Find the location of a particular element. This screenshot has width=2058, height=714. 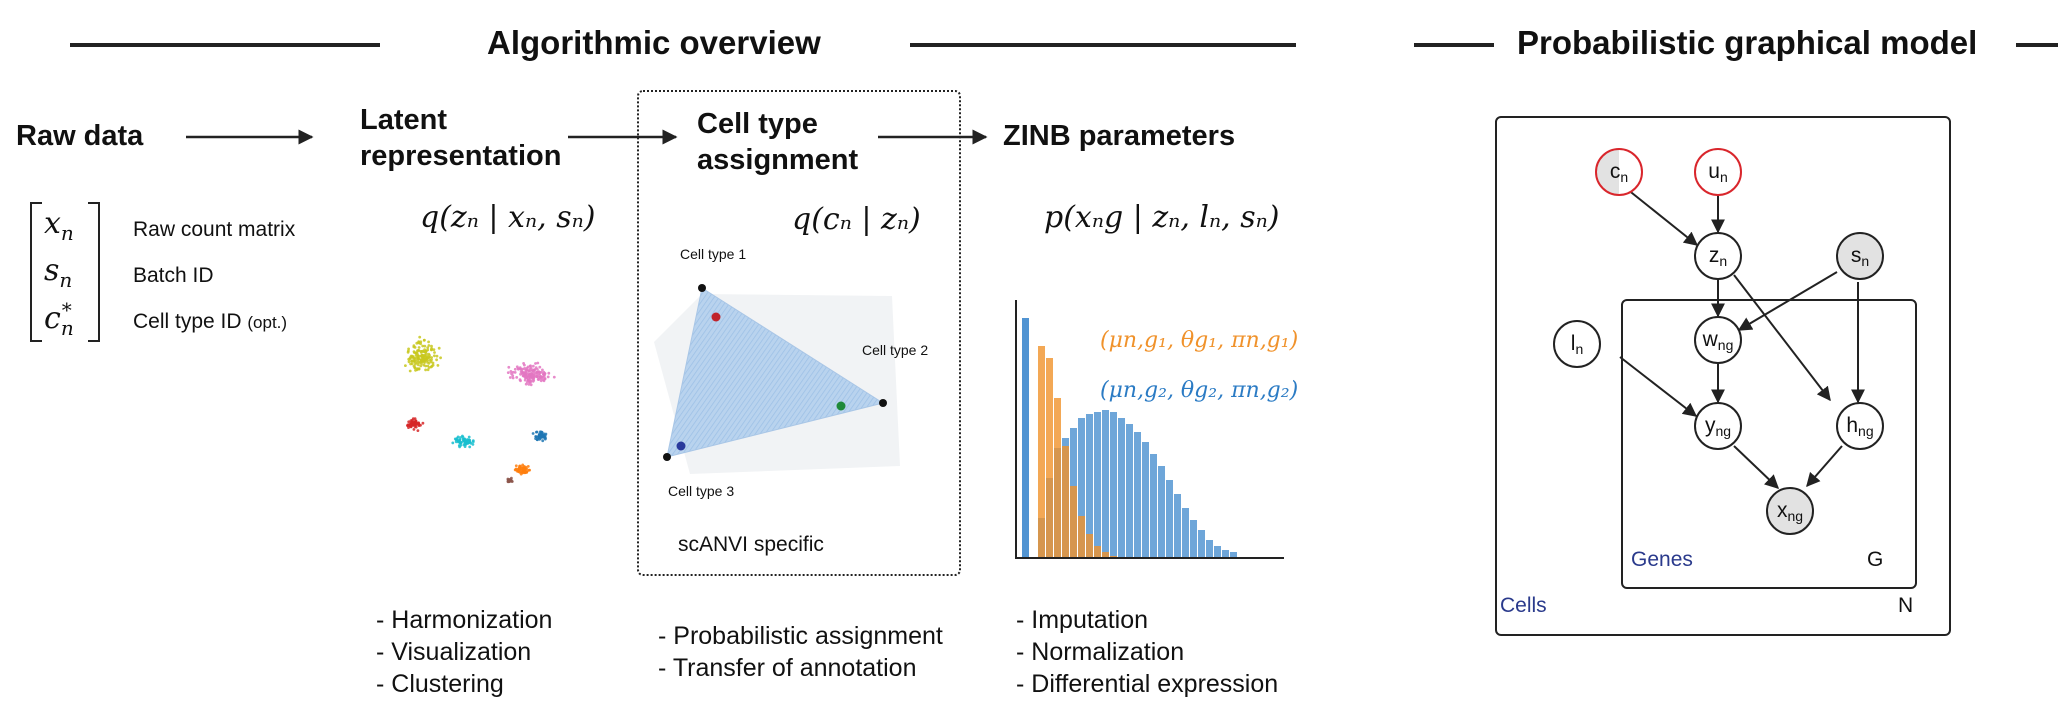

simplex-point-green is located at coordinates (841, 406).